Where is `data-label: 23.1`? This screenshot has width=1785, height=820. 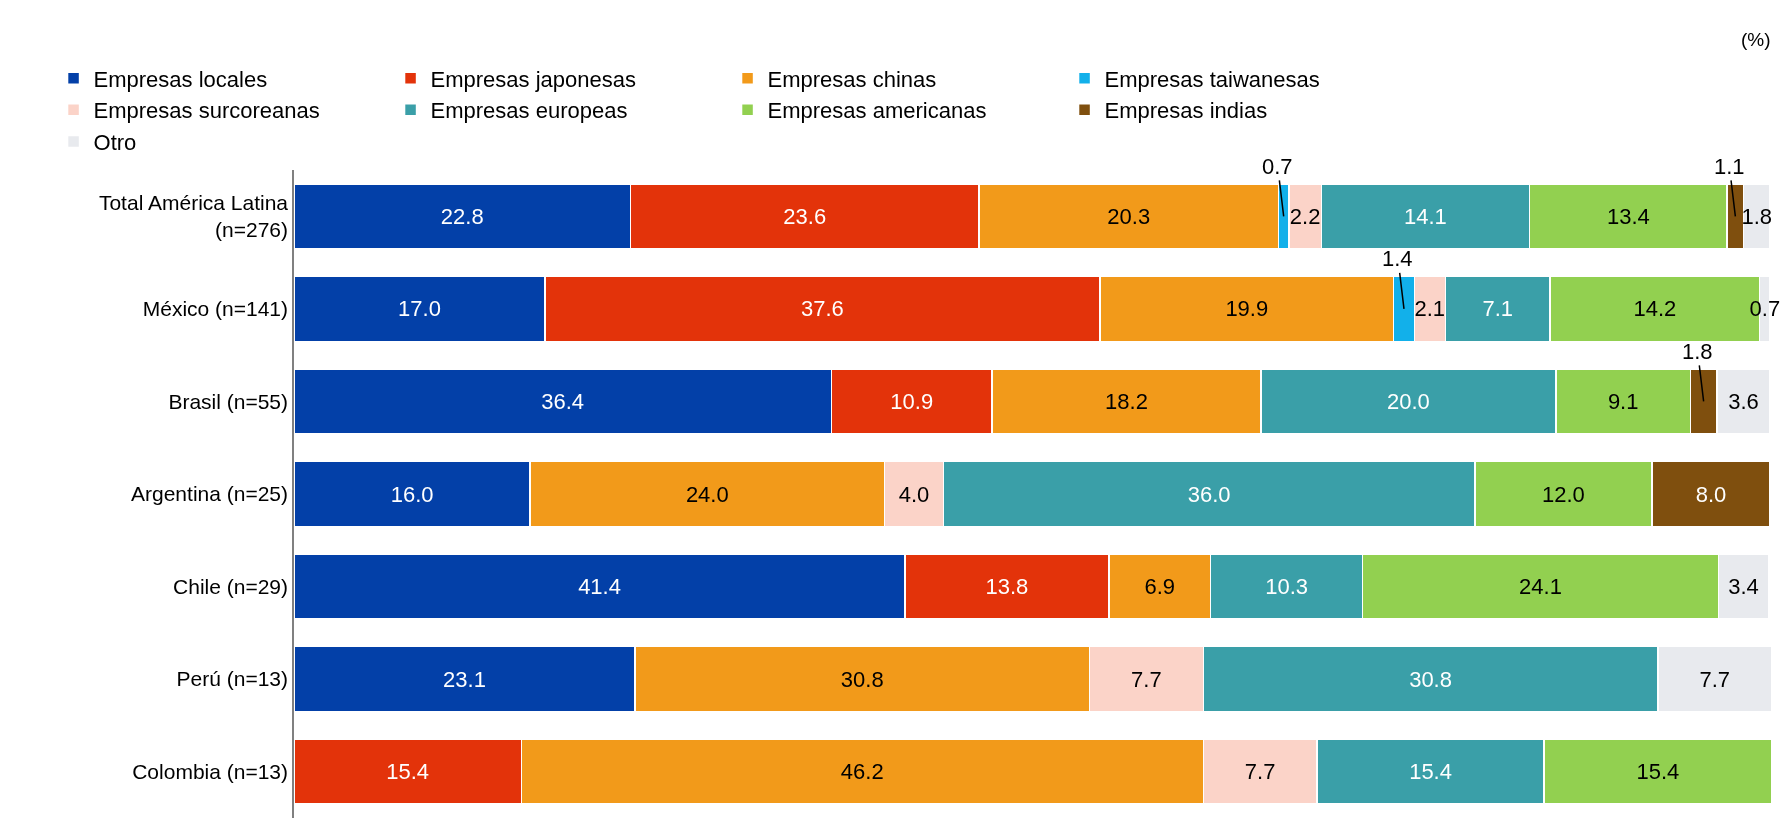 data-label: 23.1 is located at coordinates (464, 679).